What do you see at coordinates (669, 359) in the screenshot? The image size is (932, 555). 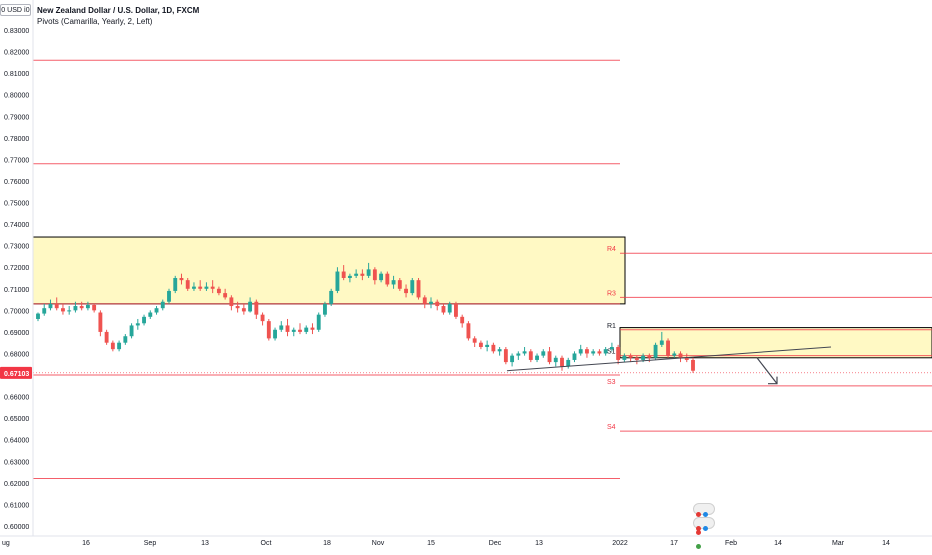 I see `trendline` at bounding box center [669, 359].